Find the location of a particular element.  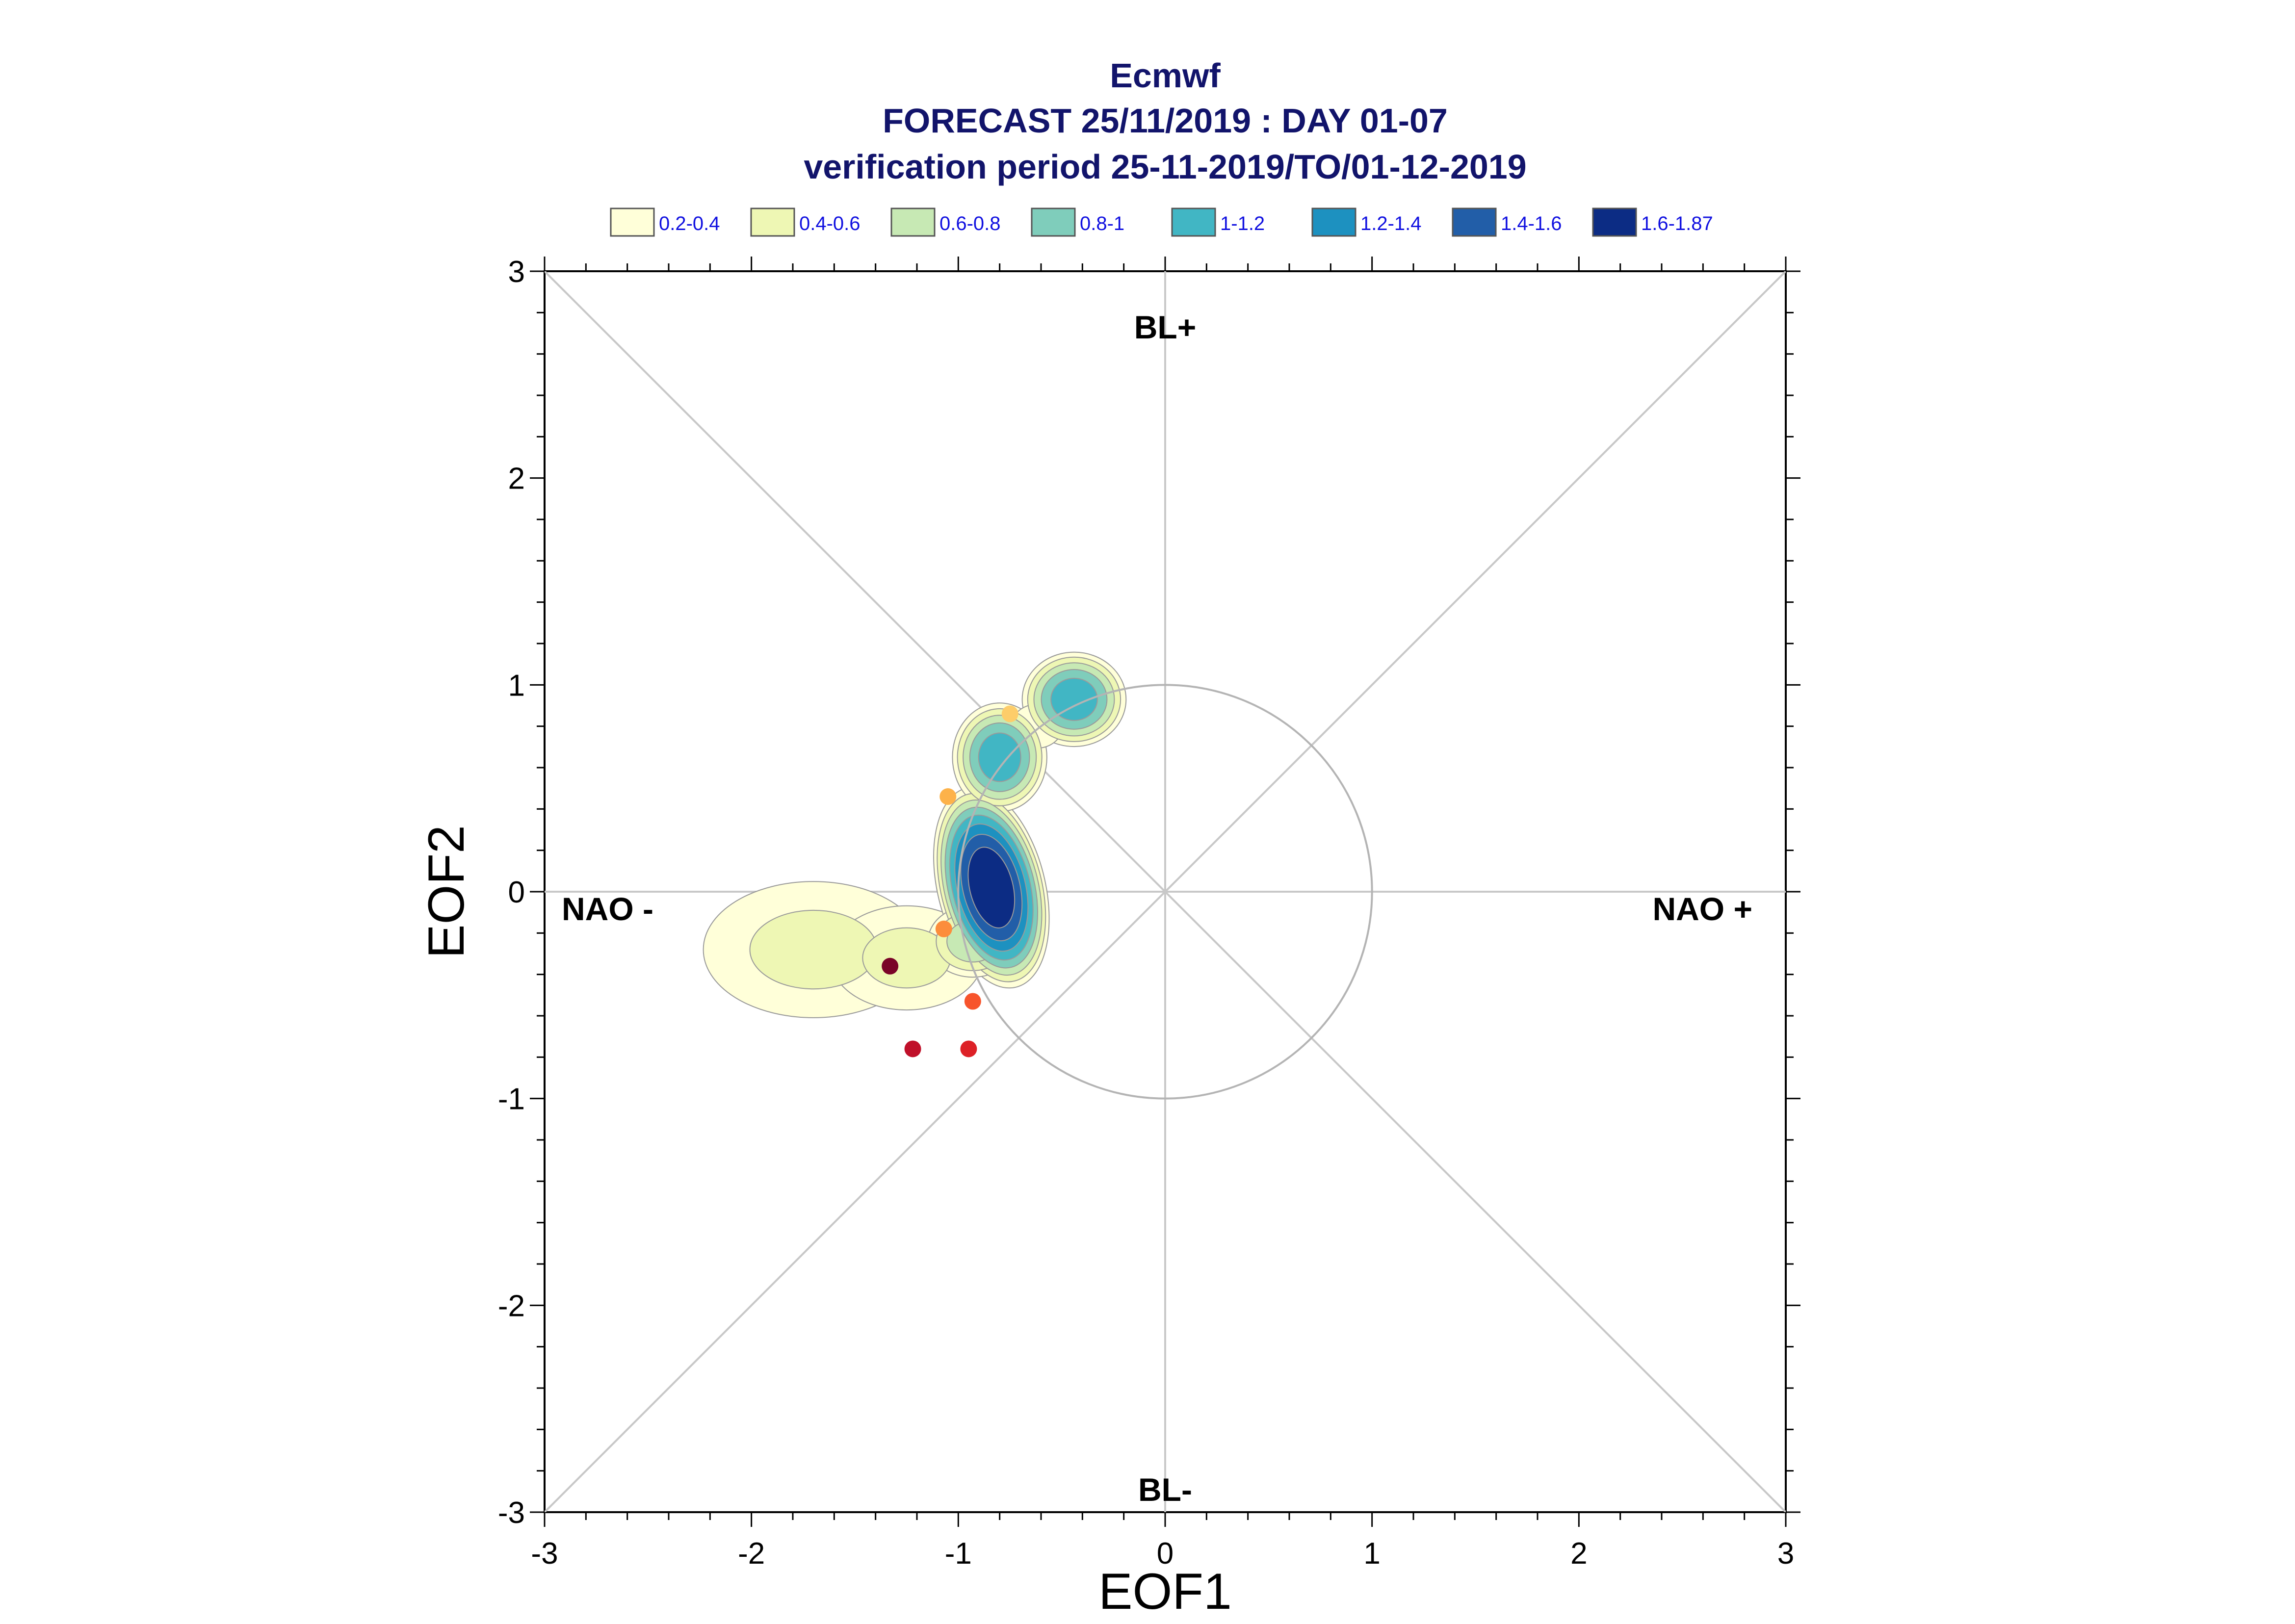

legend-label: 1.6-1.87 is located at coordinates (1677, 223).